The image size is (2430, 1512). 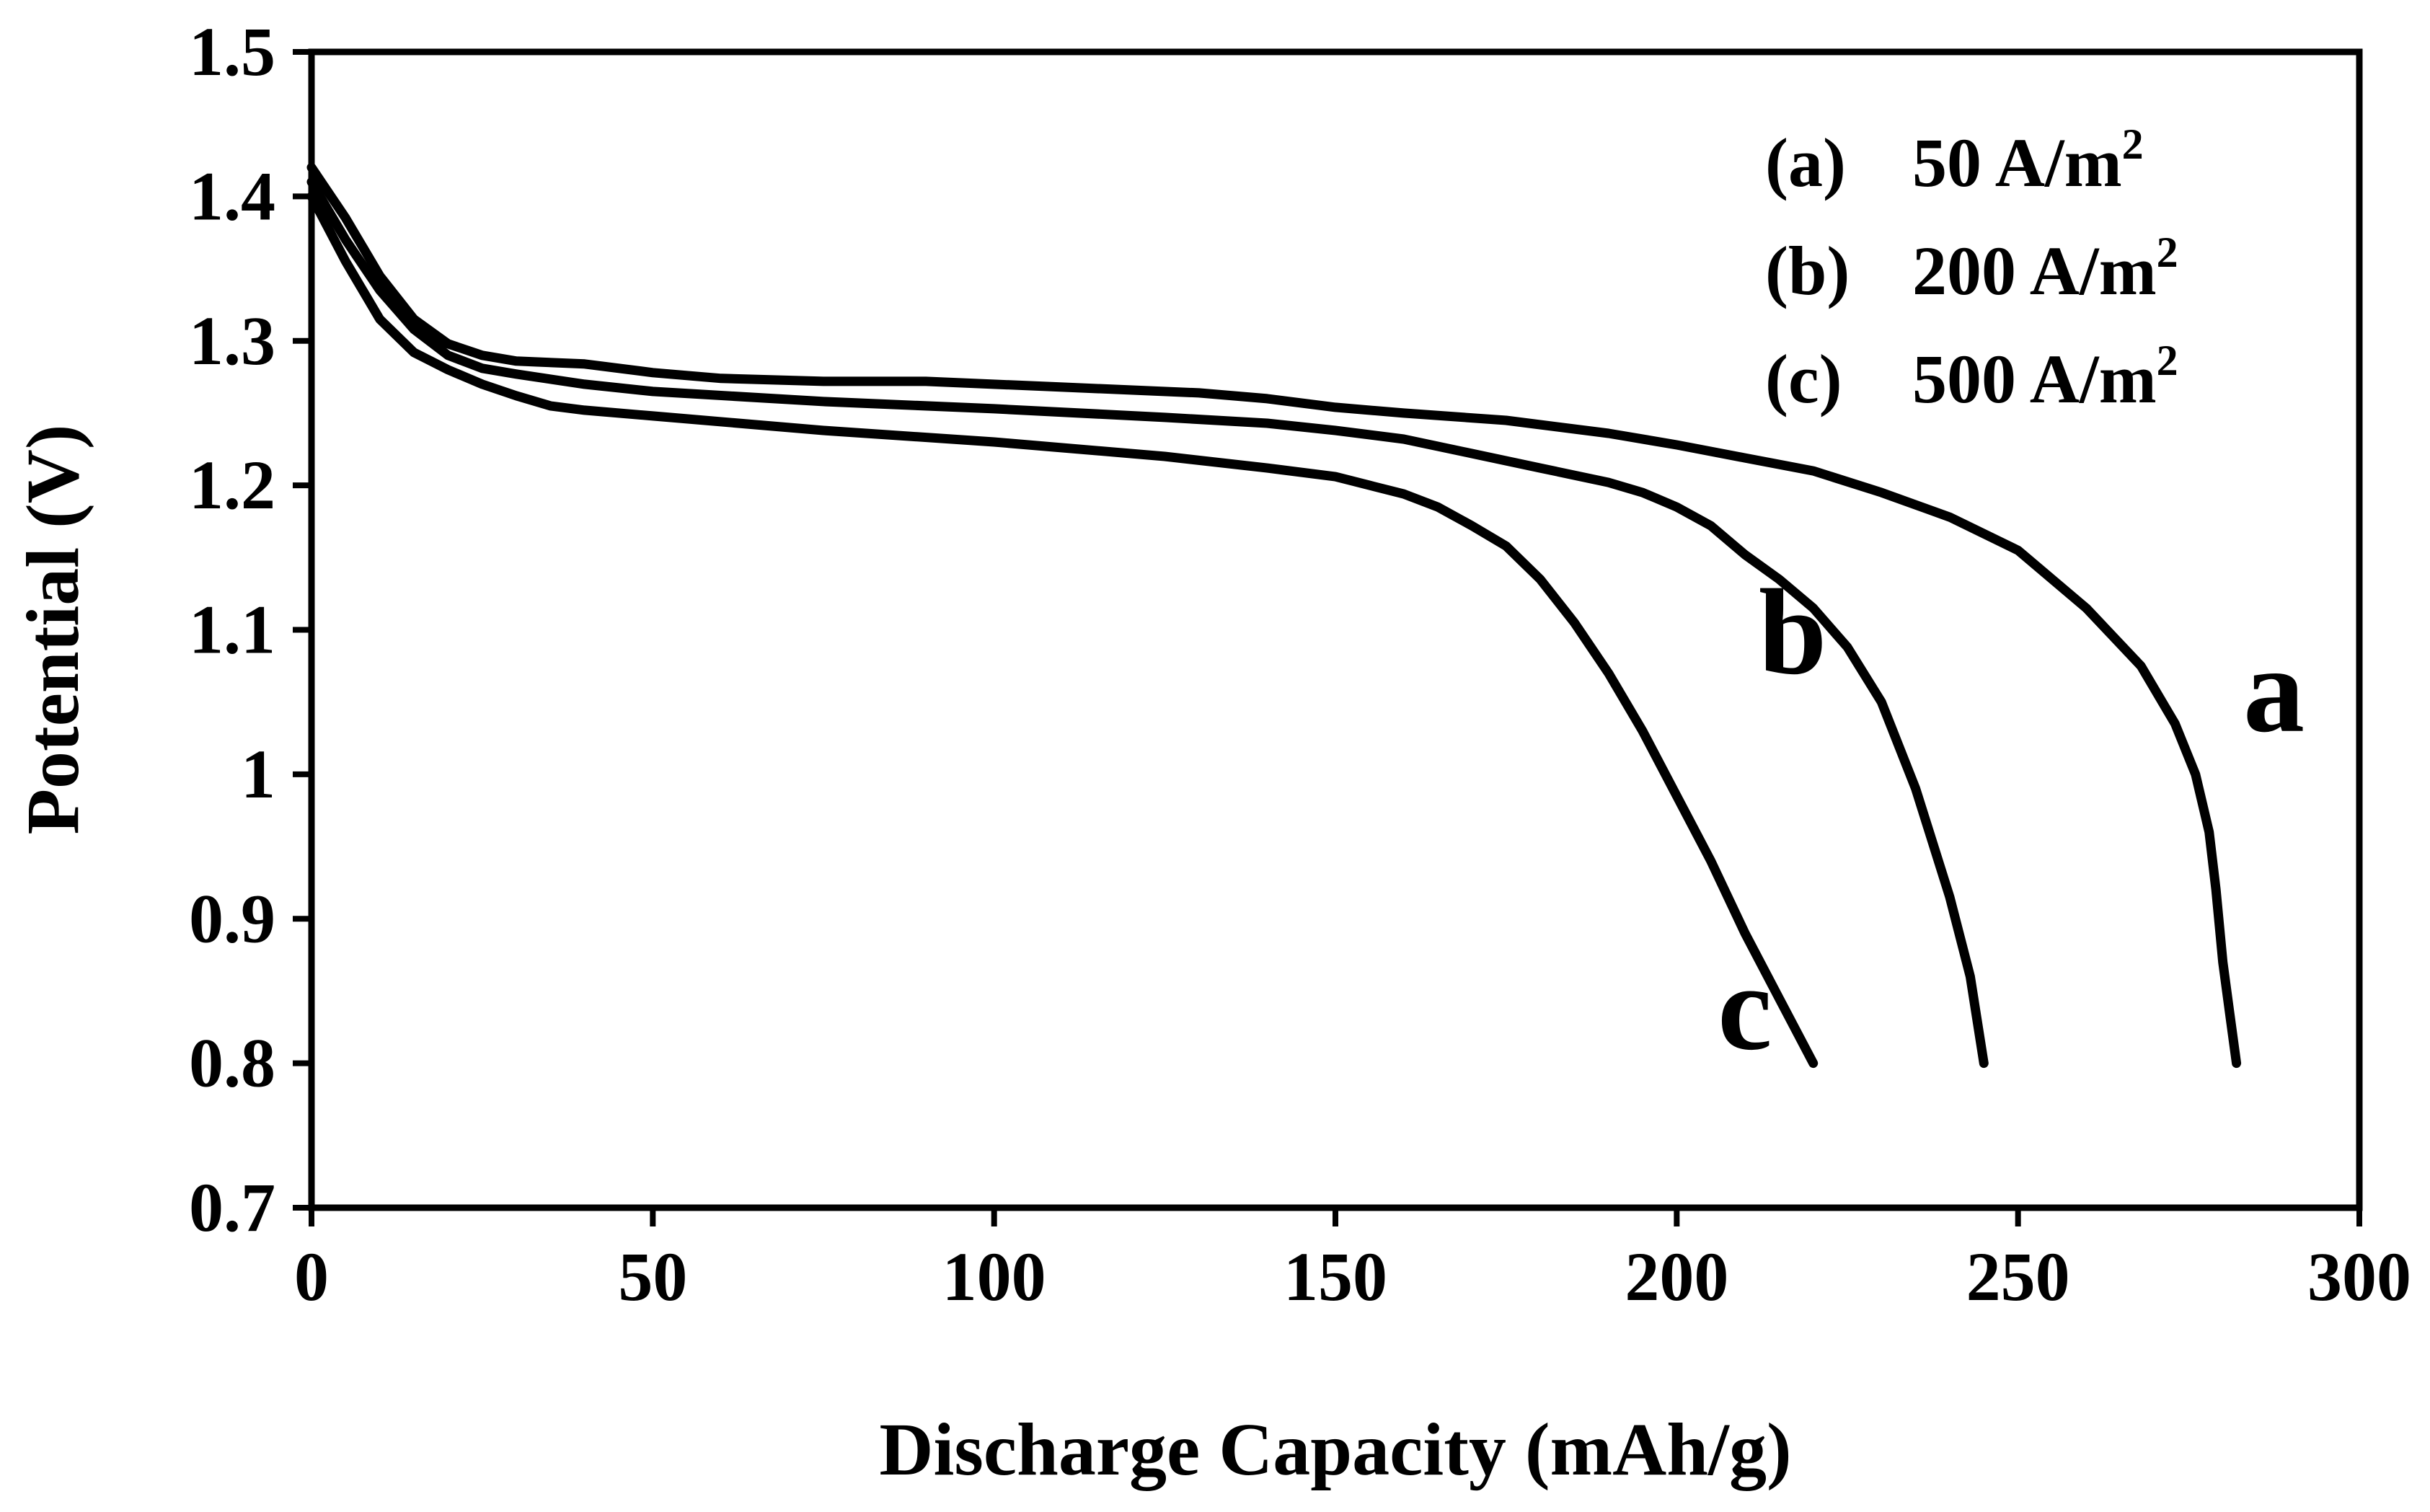 I want to click on legend-entry-c-label: 500 A/m2, so click(x=2045, y=377).